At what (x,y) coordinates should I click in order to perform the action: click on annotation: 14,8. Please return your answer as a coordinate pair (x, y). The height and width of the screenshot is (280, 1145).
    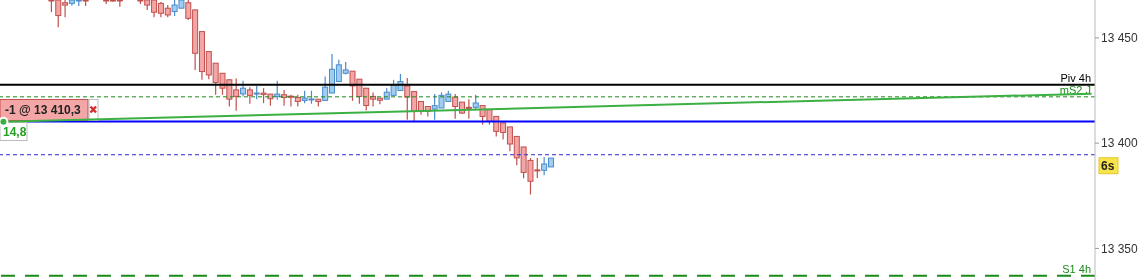
    Looking at the image, I should click on (15, 132).